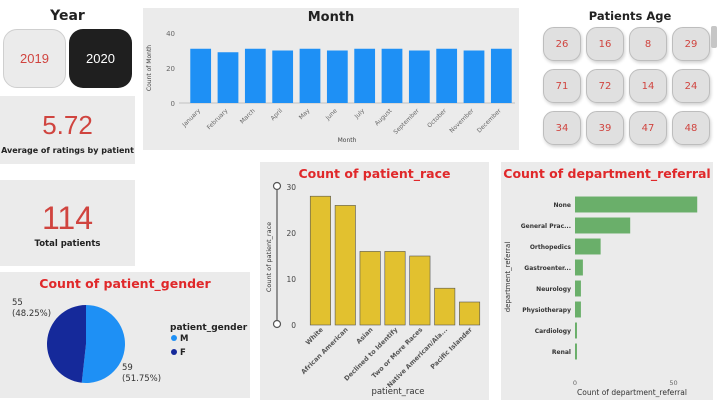 The image size is (720, 411). I want to click on y-tick-label: Orthopedics, so click(551, 247).